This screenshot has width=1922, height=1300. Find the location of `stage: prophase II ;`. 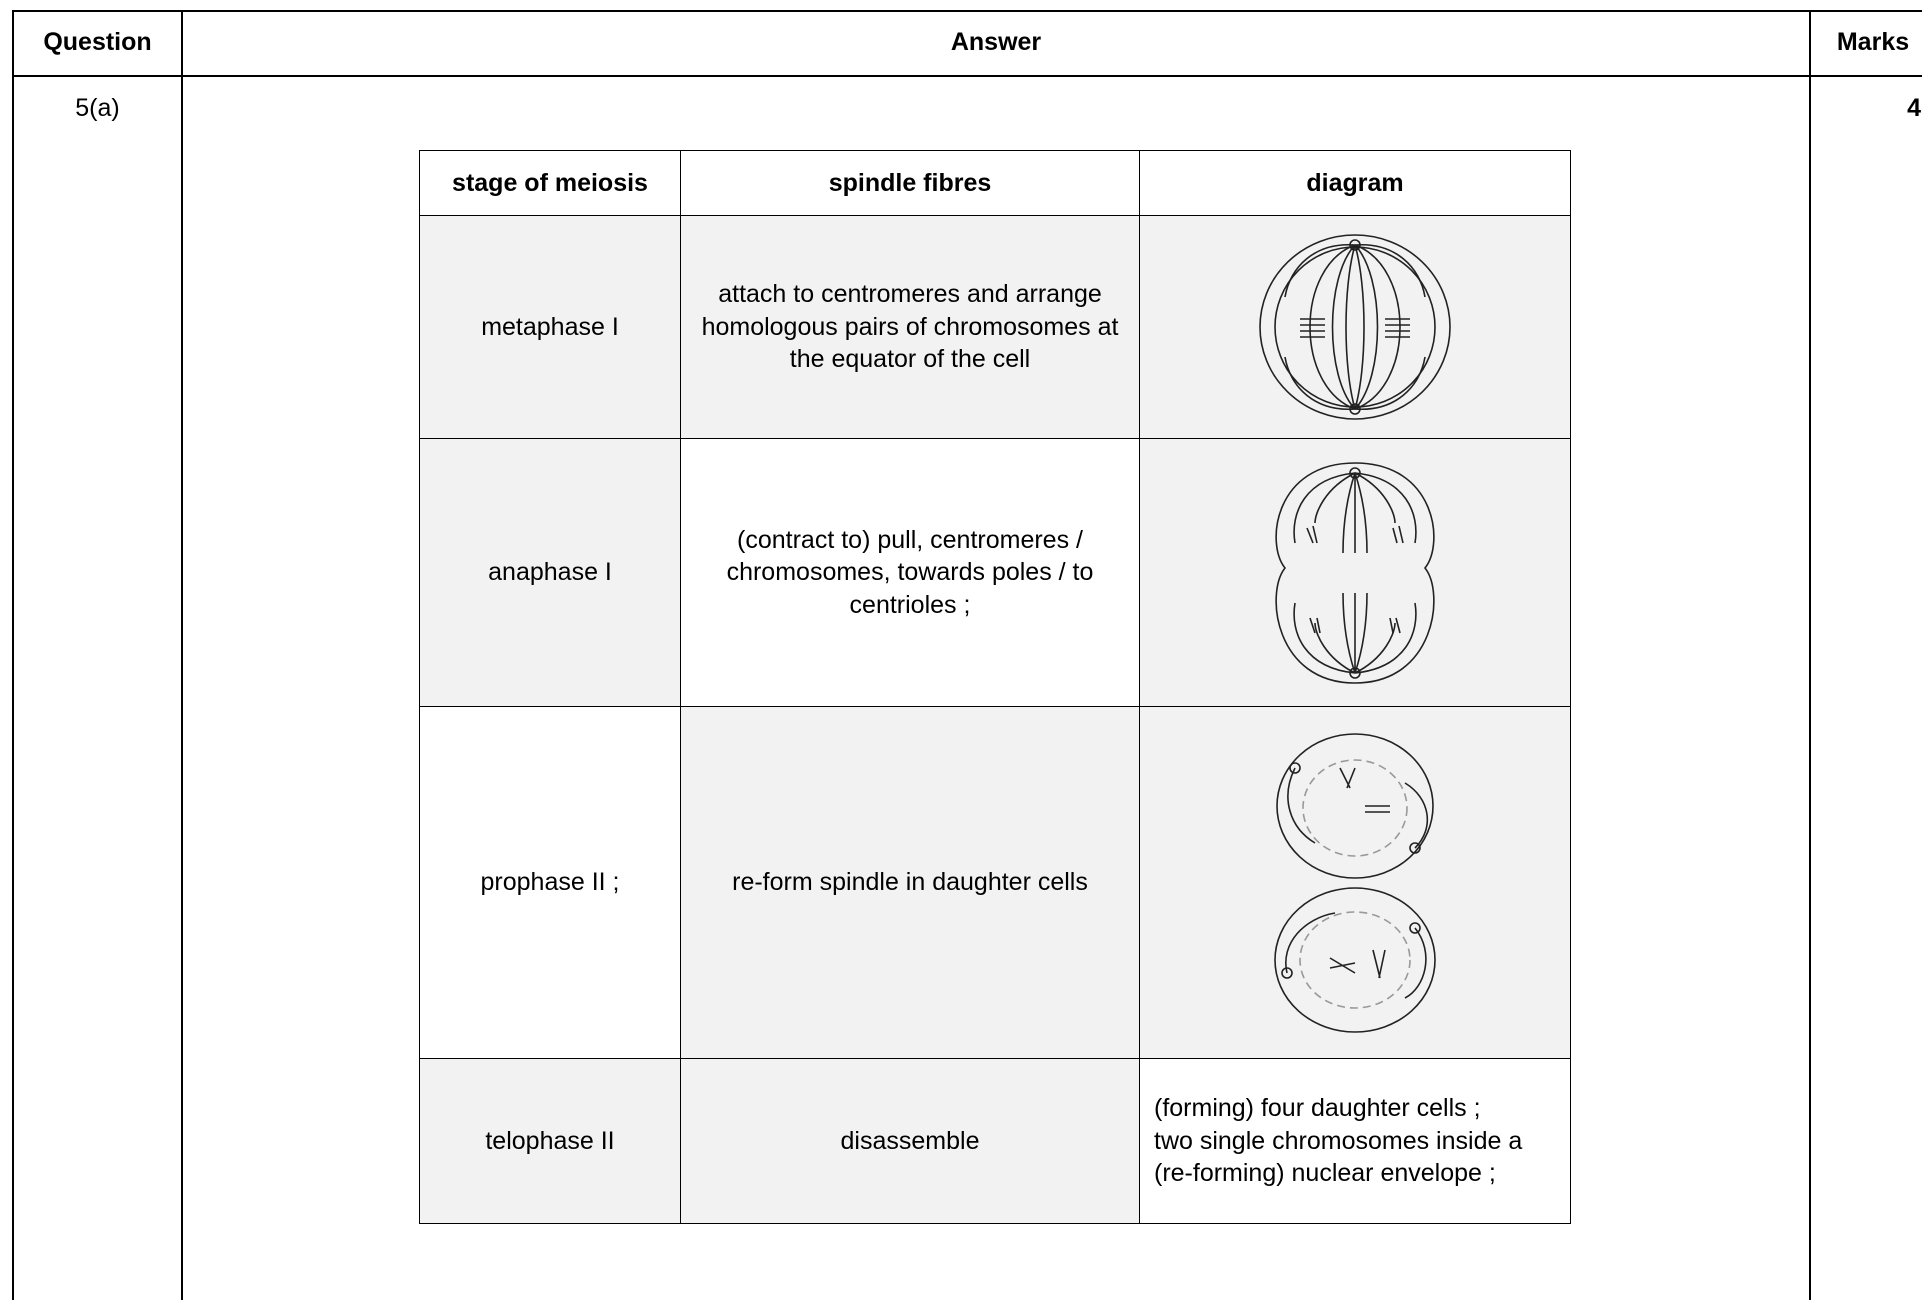

stage: prophase II ; is located at coordinates (550, 882).